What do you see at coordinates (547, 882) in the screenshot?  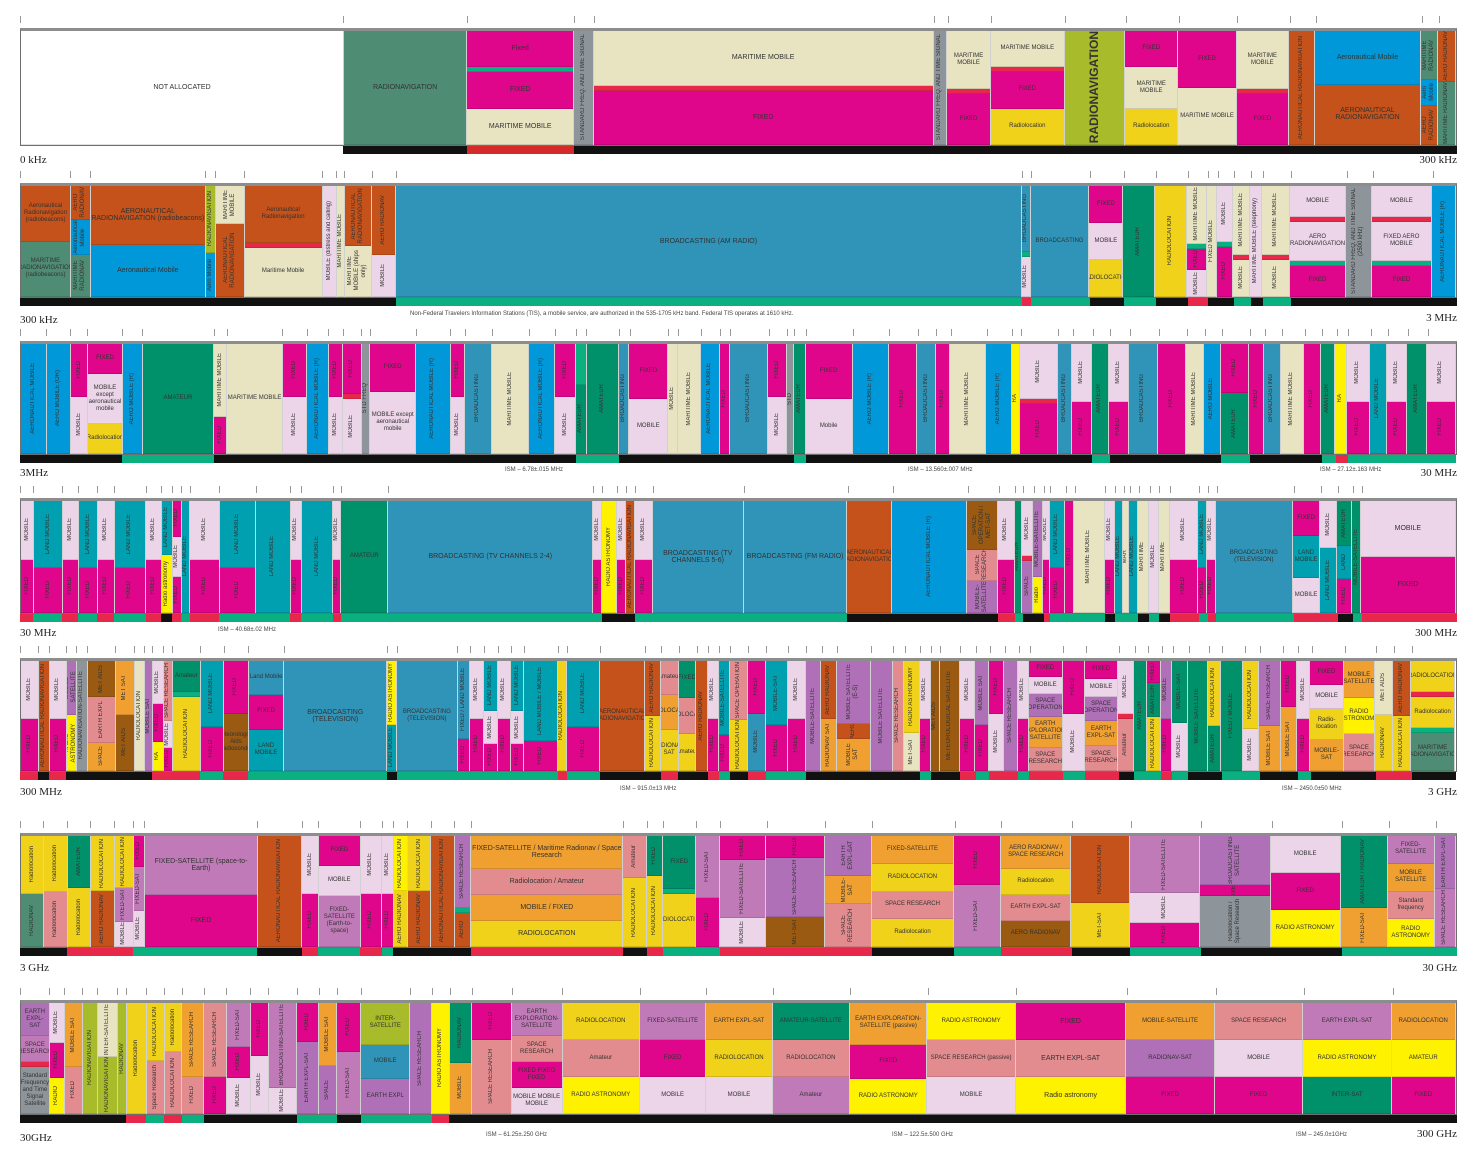 I see `service-allocation: Radiolocation / Amateur` at bounding box center [547, 882].